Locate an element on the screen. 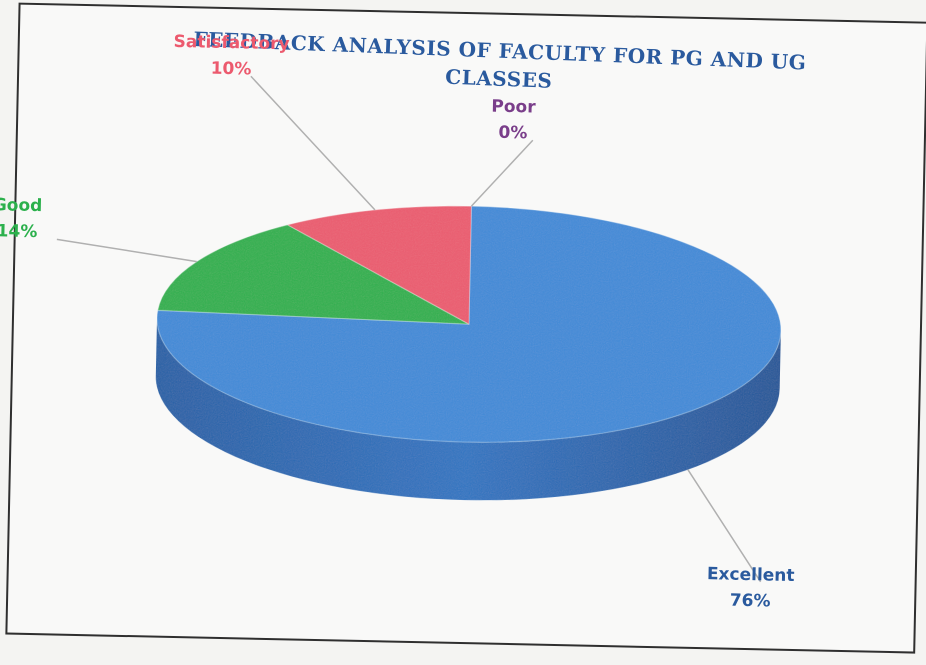 Image resolution: width=926 pixels, height=665 pixels. leader-line-satisfactory is located at coordinates (313, 143).